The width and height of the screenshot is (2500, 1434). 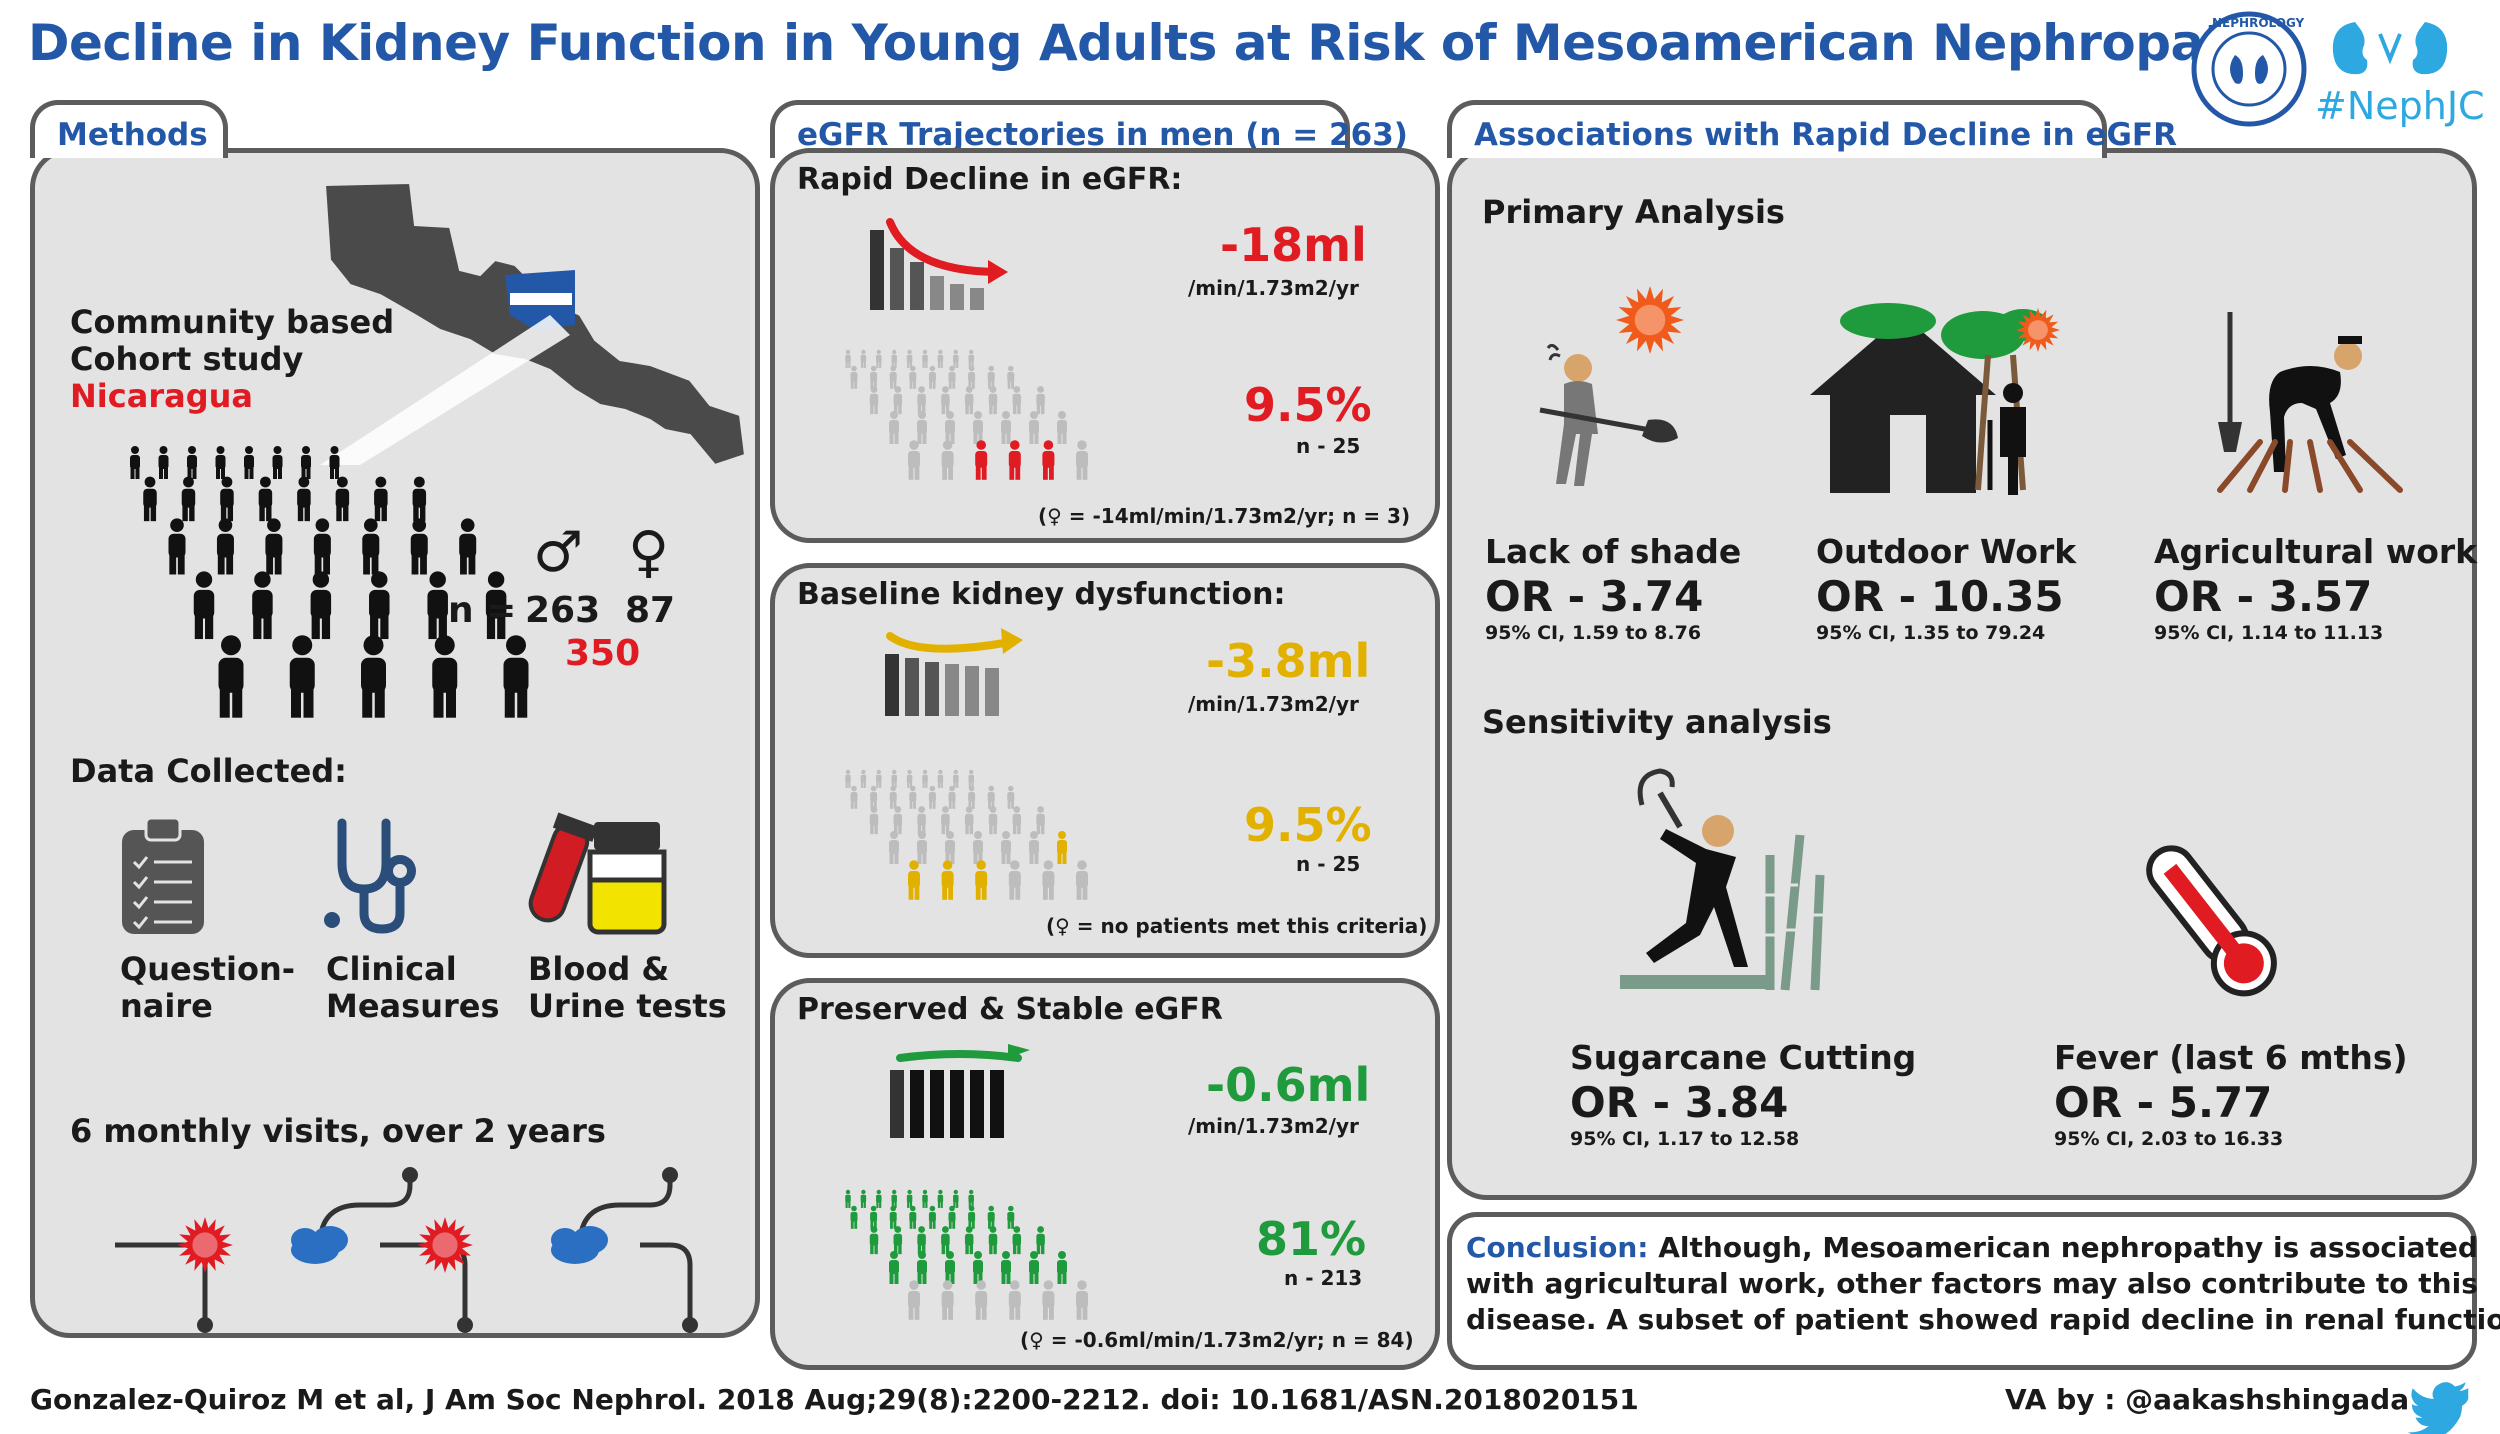 What do you see at coordinates (482, 610) in the screenshot?
I see `n-label: n =` at bounding box center [482, 610].